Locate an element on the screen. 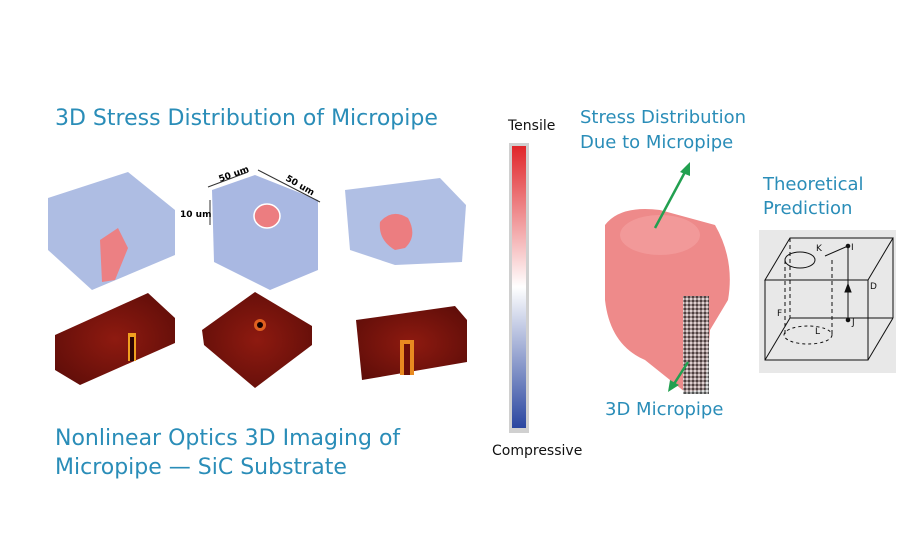 The image size is (900, 560). stress-label-line1: Stress Distribution is located at coordinates (663, 117).